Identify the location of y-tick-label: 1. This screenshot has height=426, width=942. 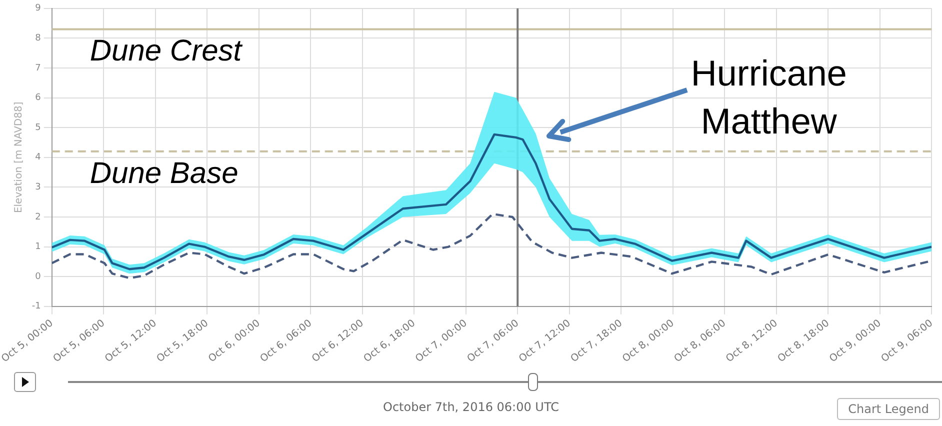
(38, 247).